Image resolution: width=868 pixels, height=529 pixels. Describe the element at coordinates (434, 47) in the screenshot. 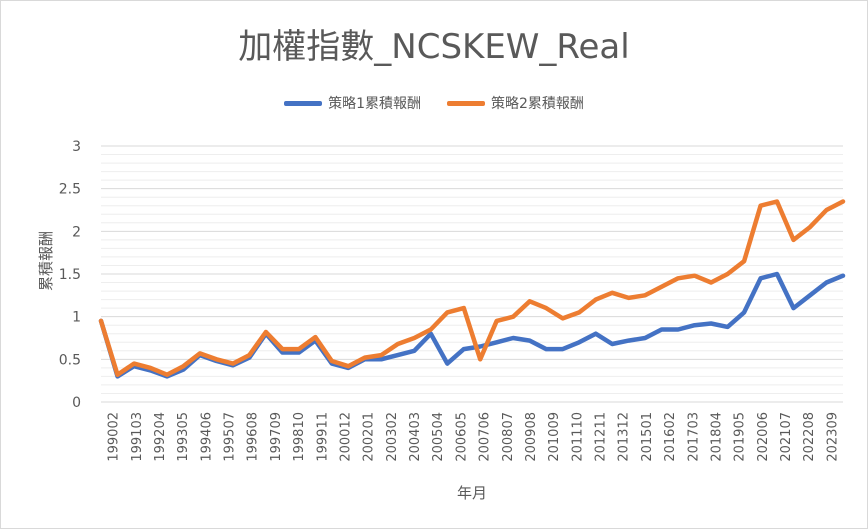

I see `chart-title: 加權指數_NCSKEW_Real` at that location.